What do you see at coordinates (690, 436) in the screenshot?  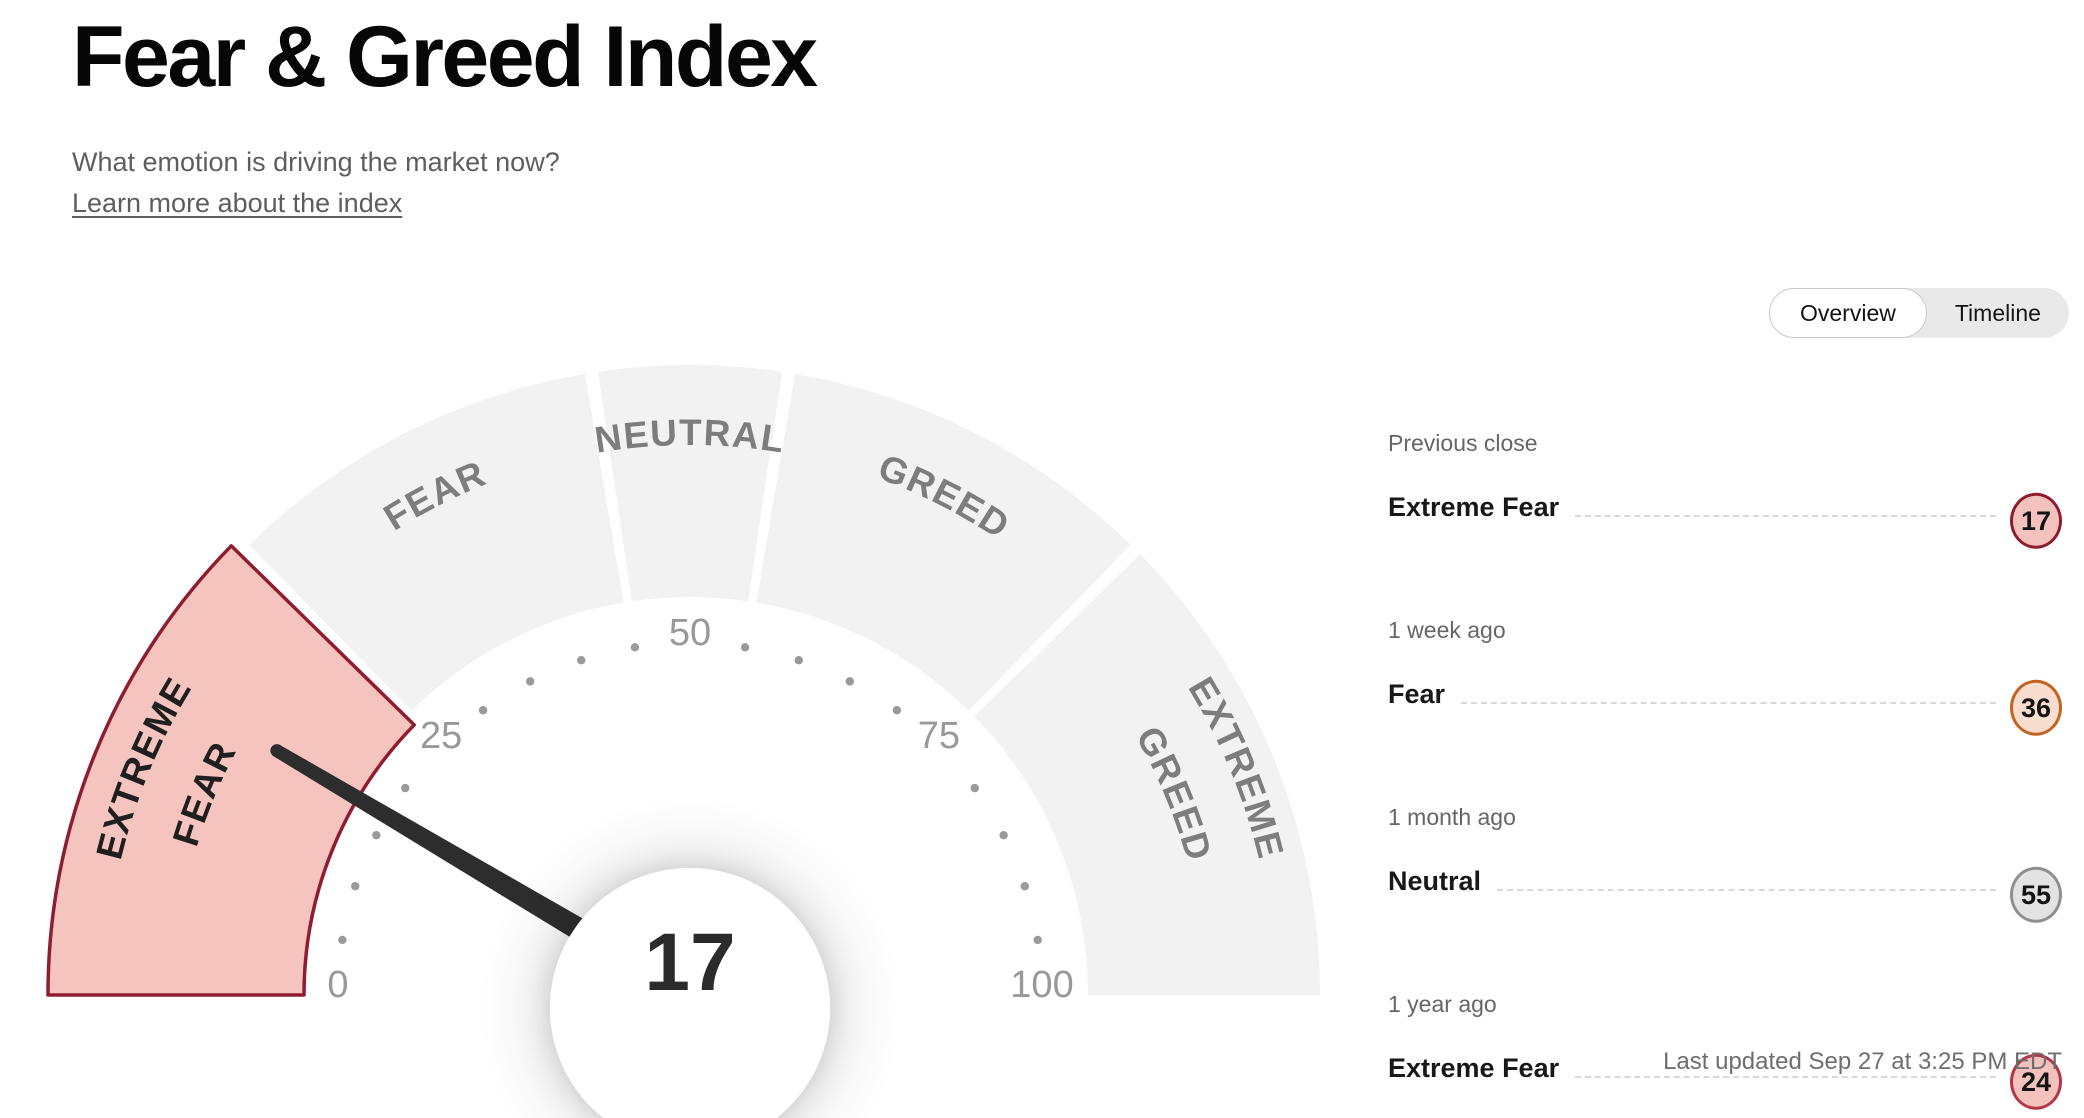 I see `gauge-label-neutral: NEUTRAL` at bounding box center [690, 436].